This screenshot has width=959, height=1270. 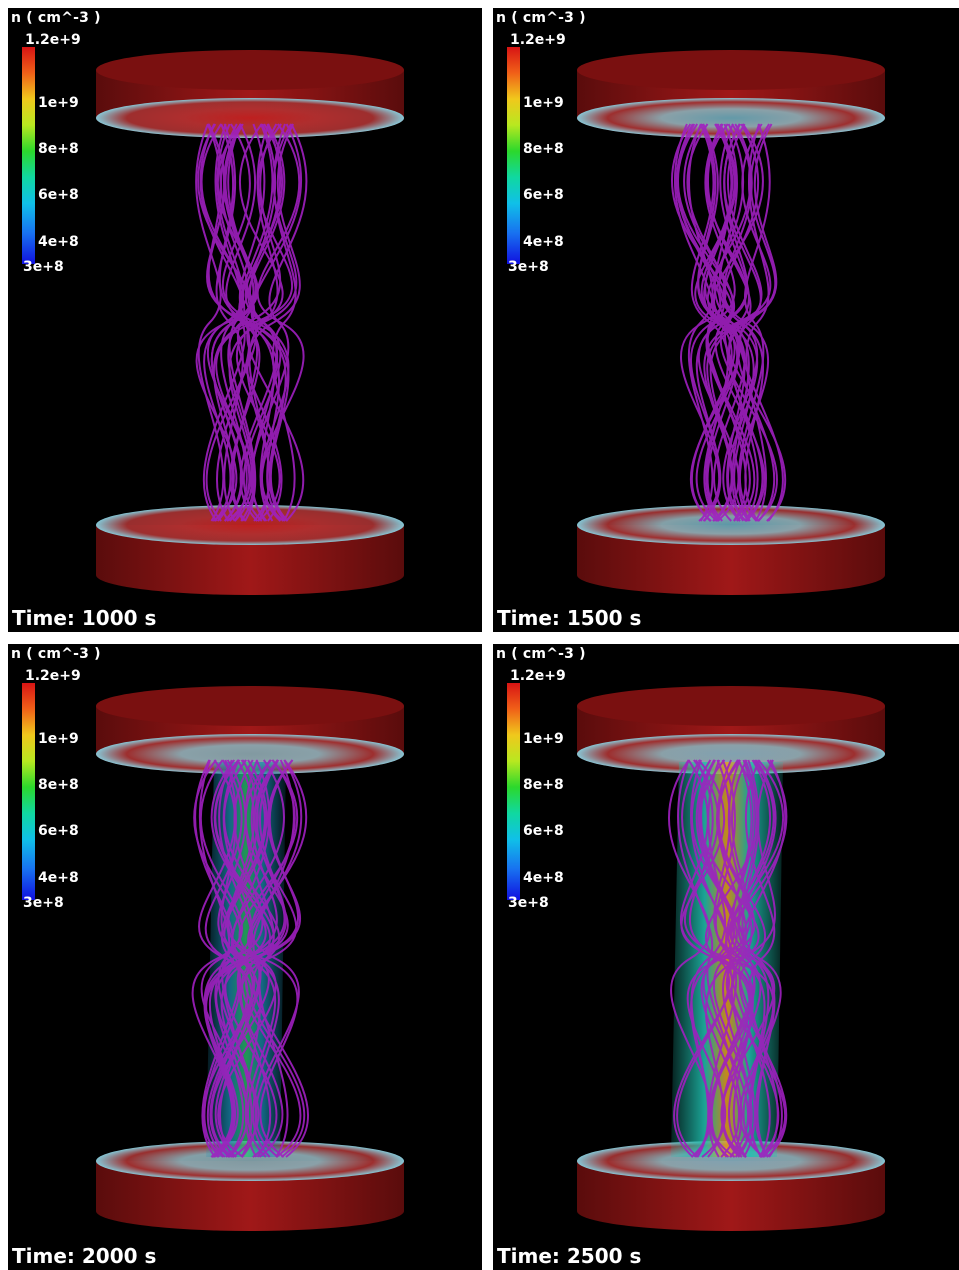 I want to click on time-label: Time: 1500 s, so click(x=569, y=618).